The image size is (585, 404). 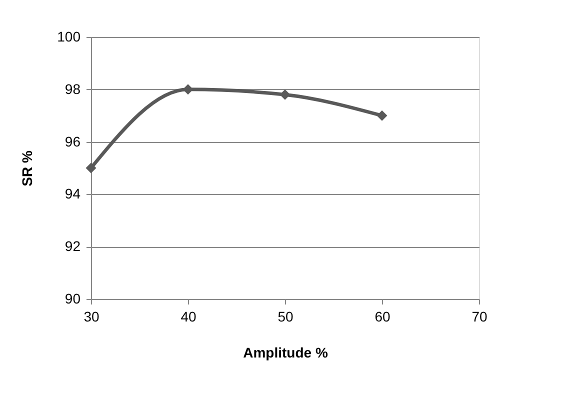 What do you see at coordinates (286, 316) in the screenshot?
I see `x-tick-label: 50` at bounding box center [286, 316].